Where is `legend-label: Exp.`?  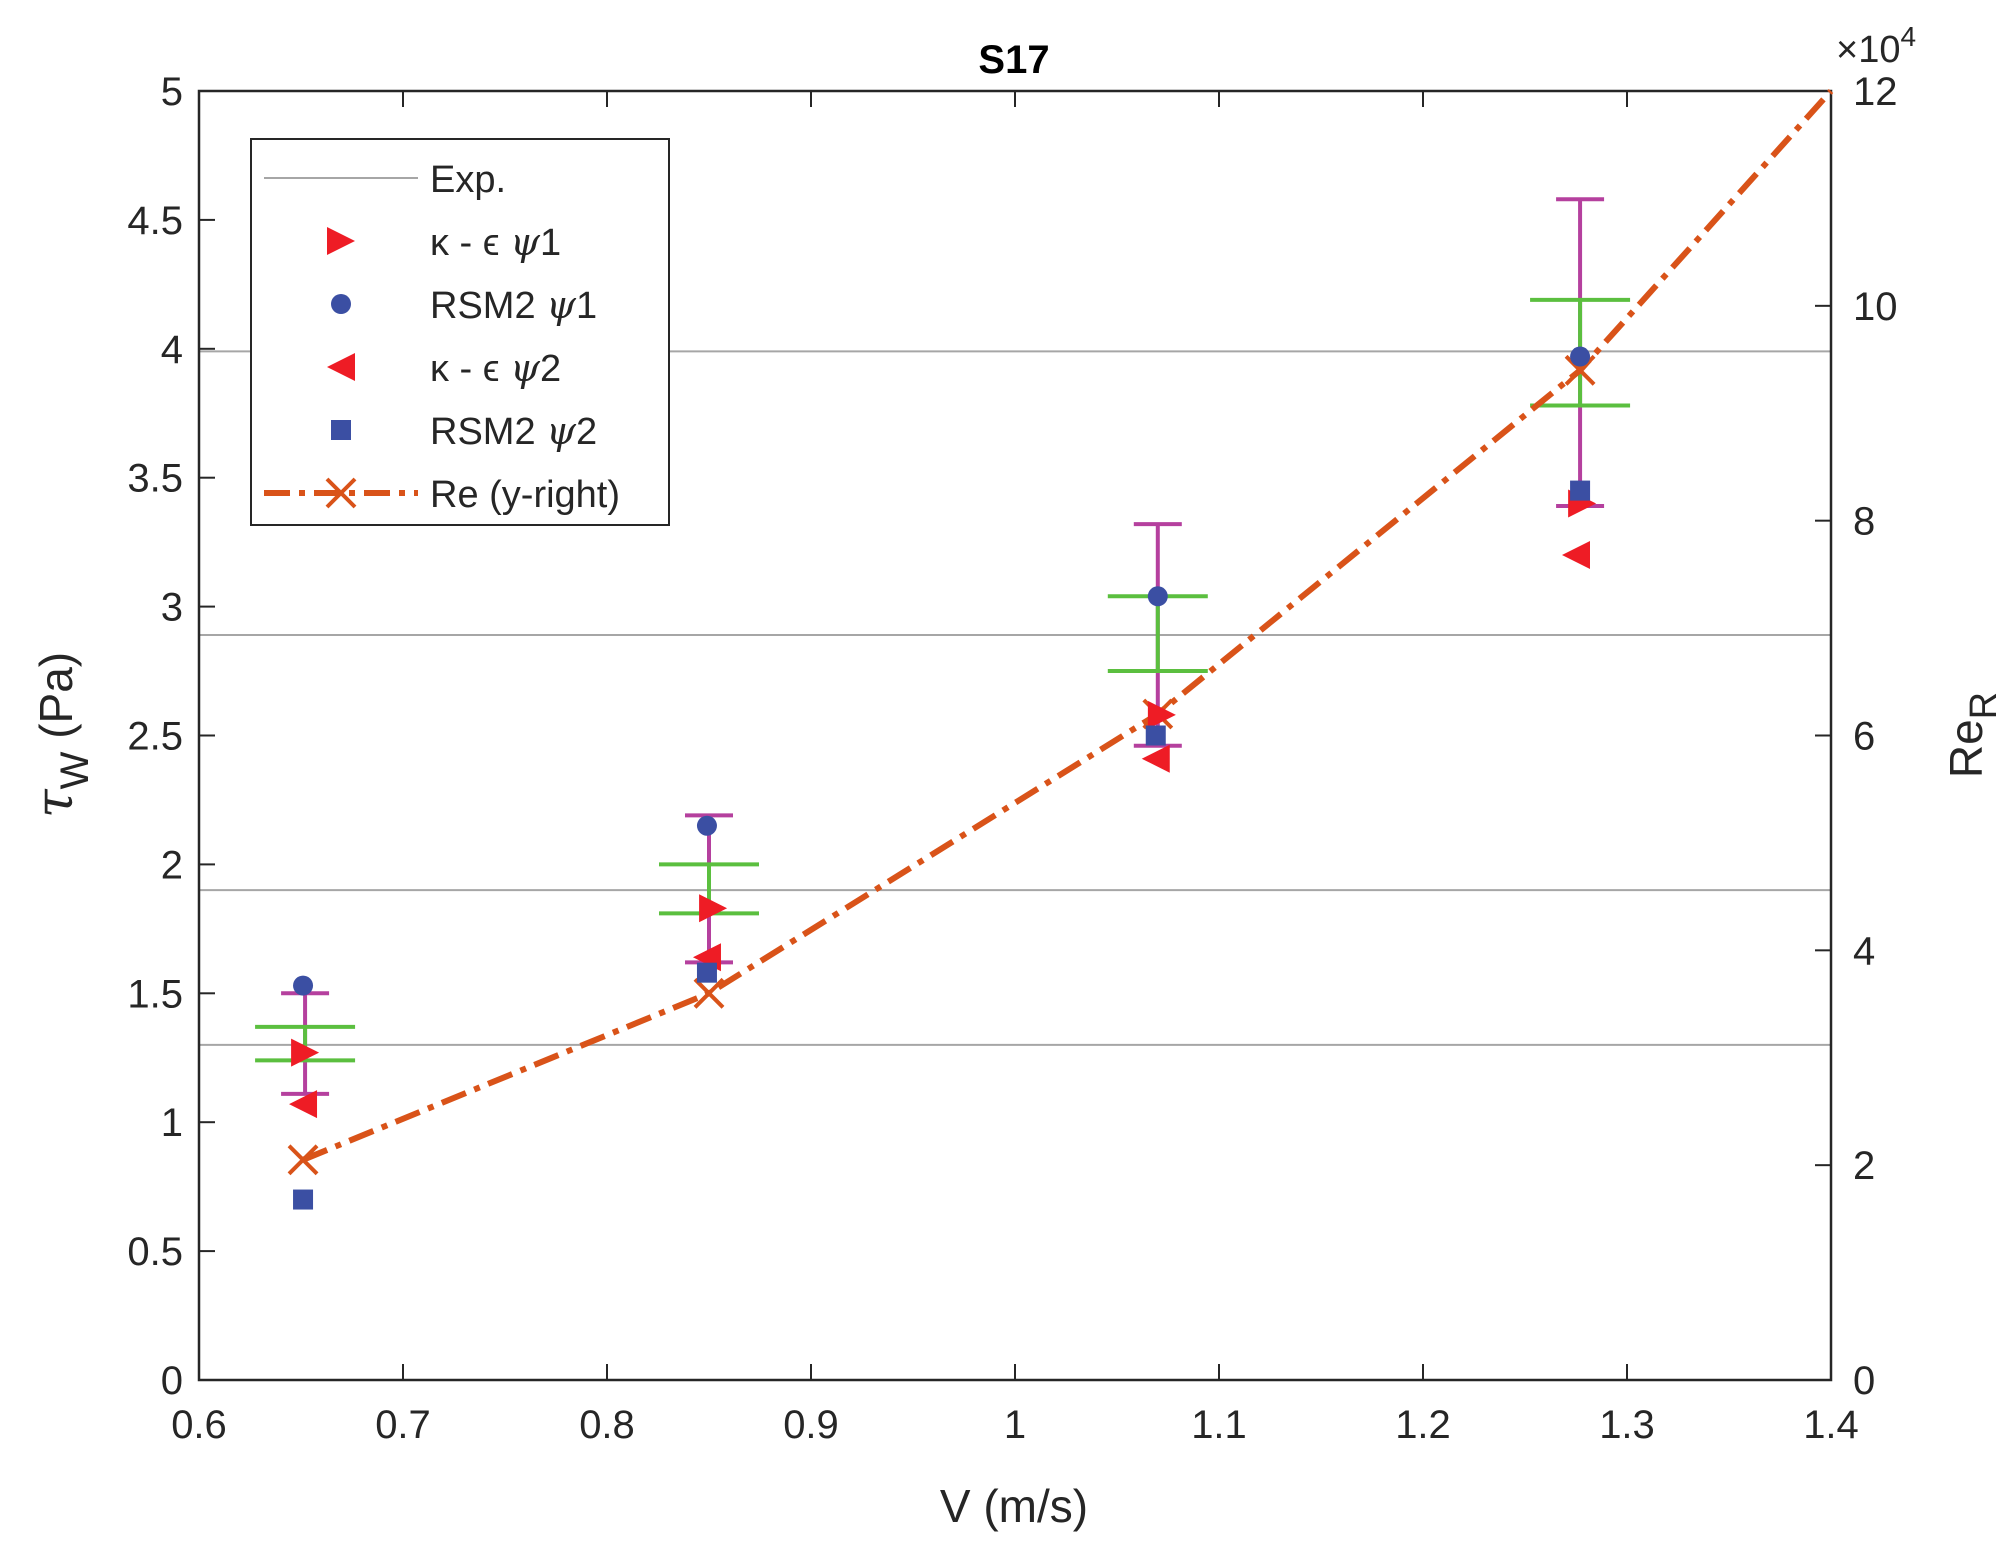 legend-label: Exp. is located at coordinates (468, 180).